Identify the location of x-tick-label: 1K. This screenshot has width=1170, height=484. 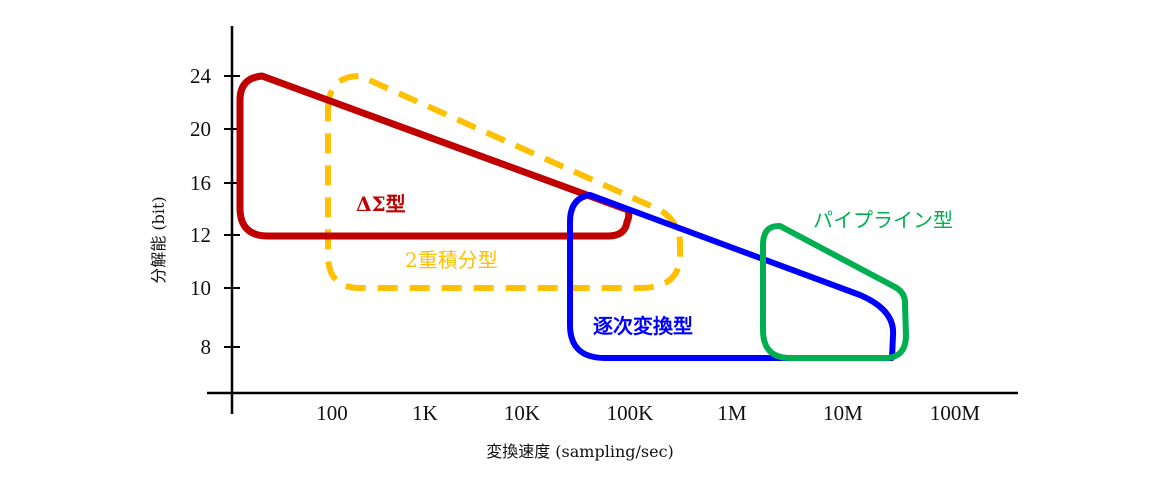
(425, 413).